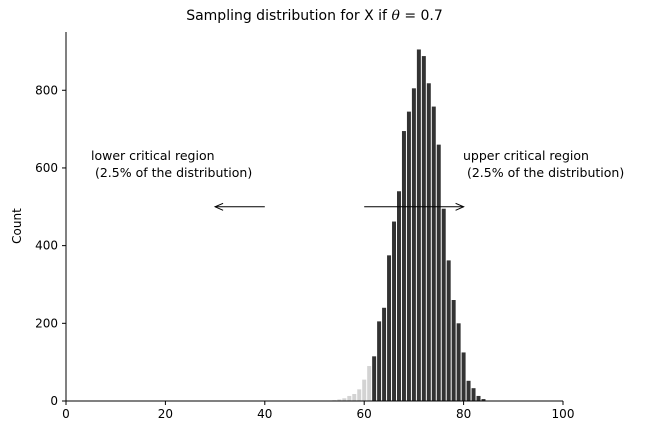  What do you see at coordinates (460, 206) in the screenshot?
I see `upper-arrow-head` at bounding box center [460, 206].